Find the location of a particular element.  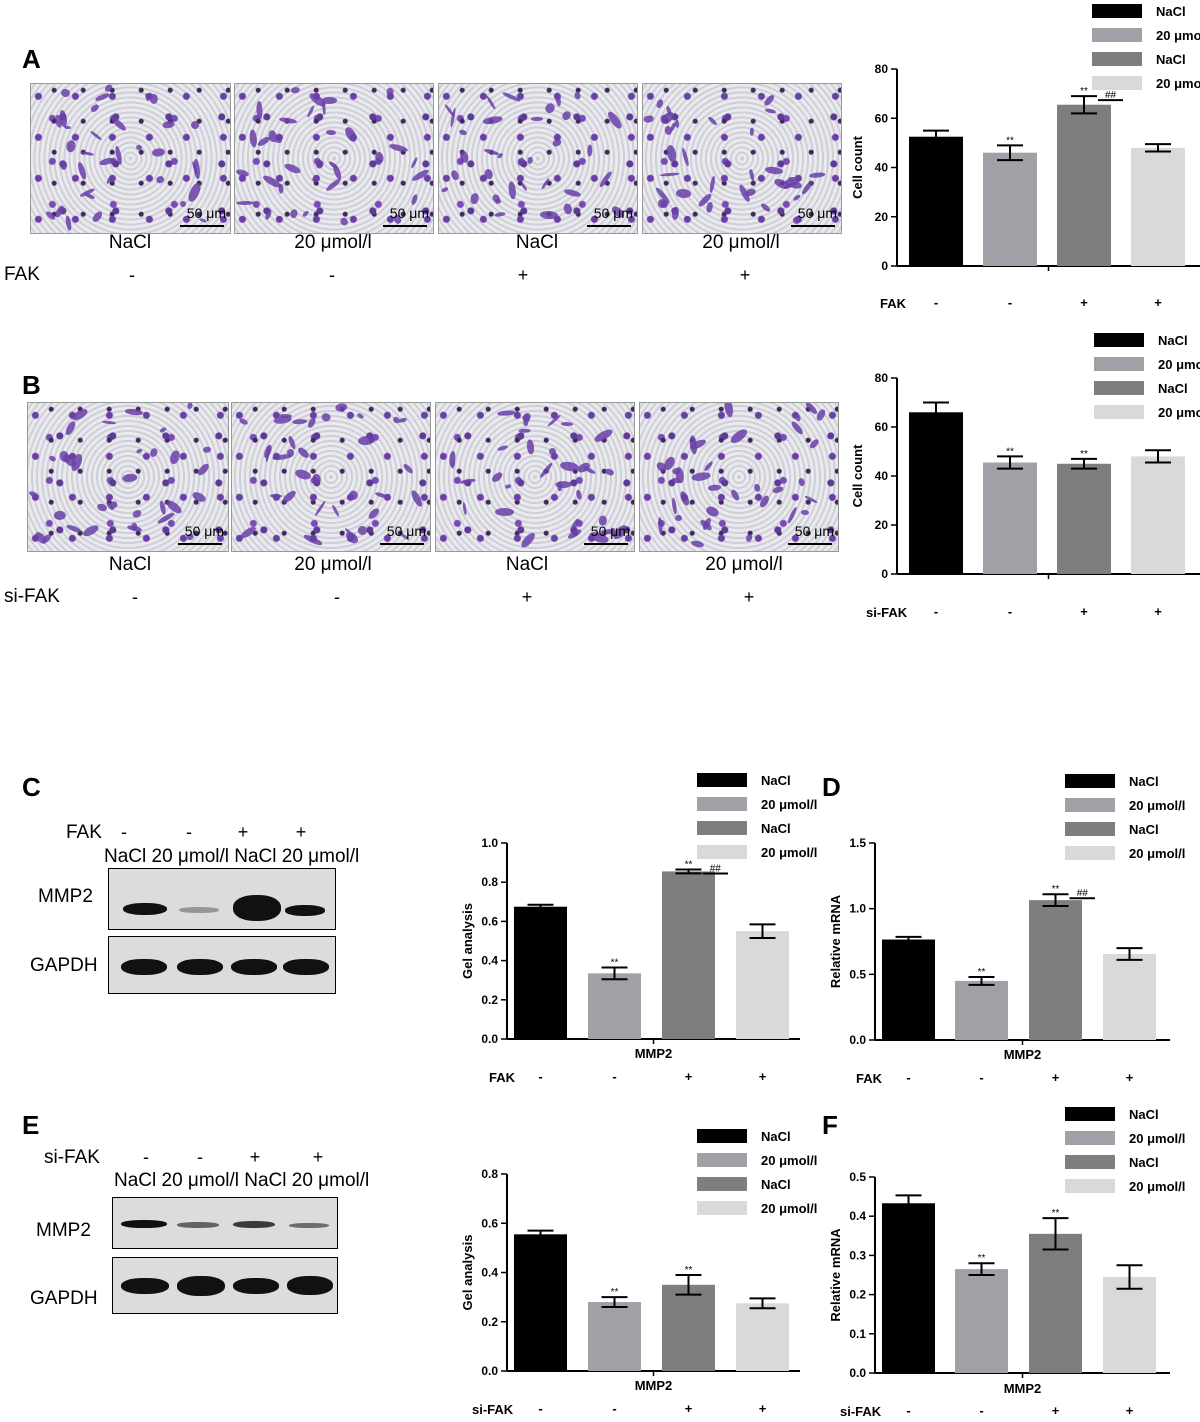

scale-bar-label: 50 μm is located at coordinates (613, 213).